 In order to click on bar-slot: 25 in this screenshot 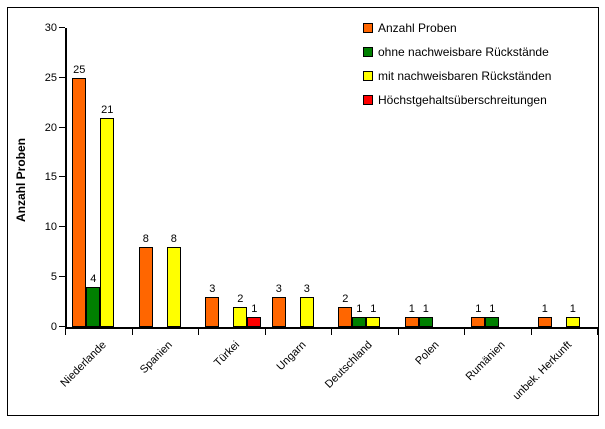, I will do `click(79, 177)`.